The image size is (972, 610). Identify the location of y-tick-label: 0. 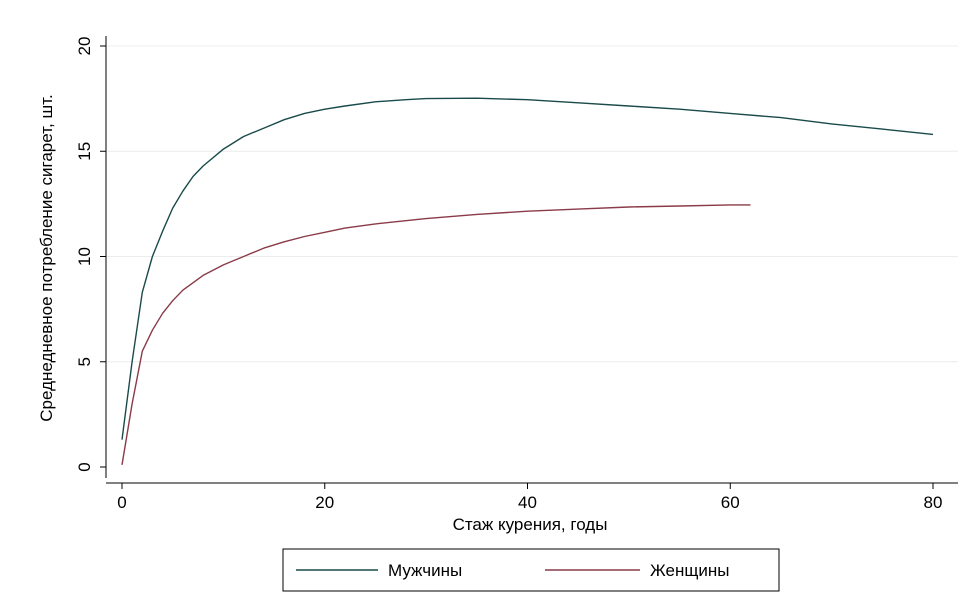
(84, 466).